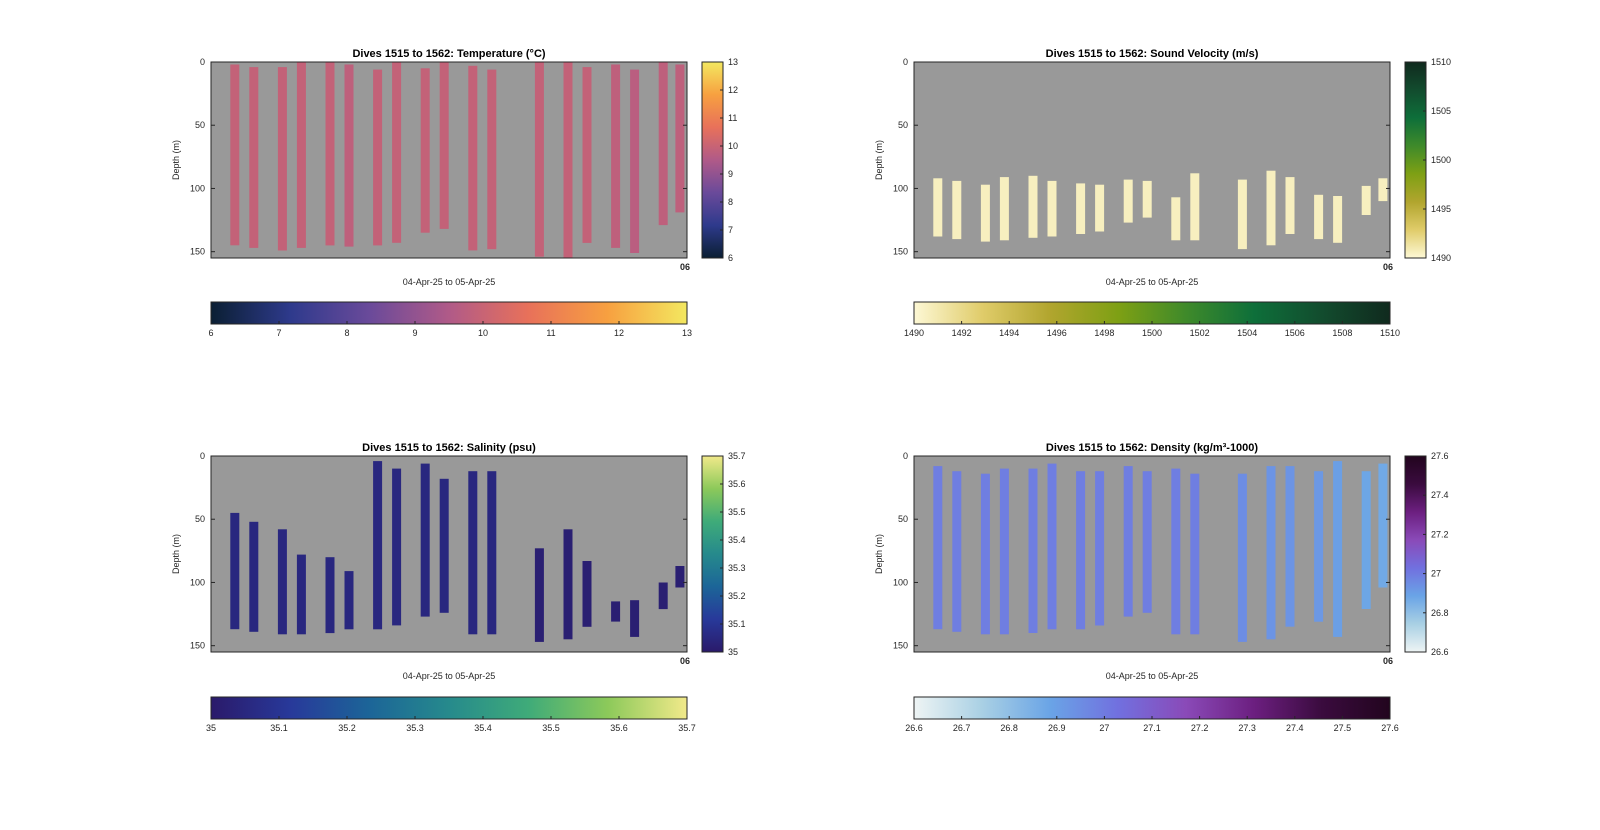  I want to click on colorbar-bottom-tick-label: 35.4, so click(483, 728).